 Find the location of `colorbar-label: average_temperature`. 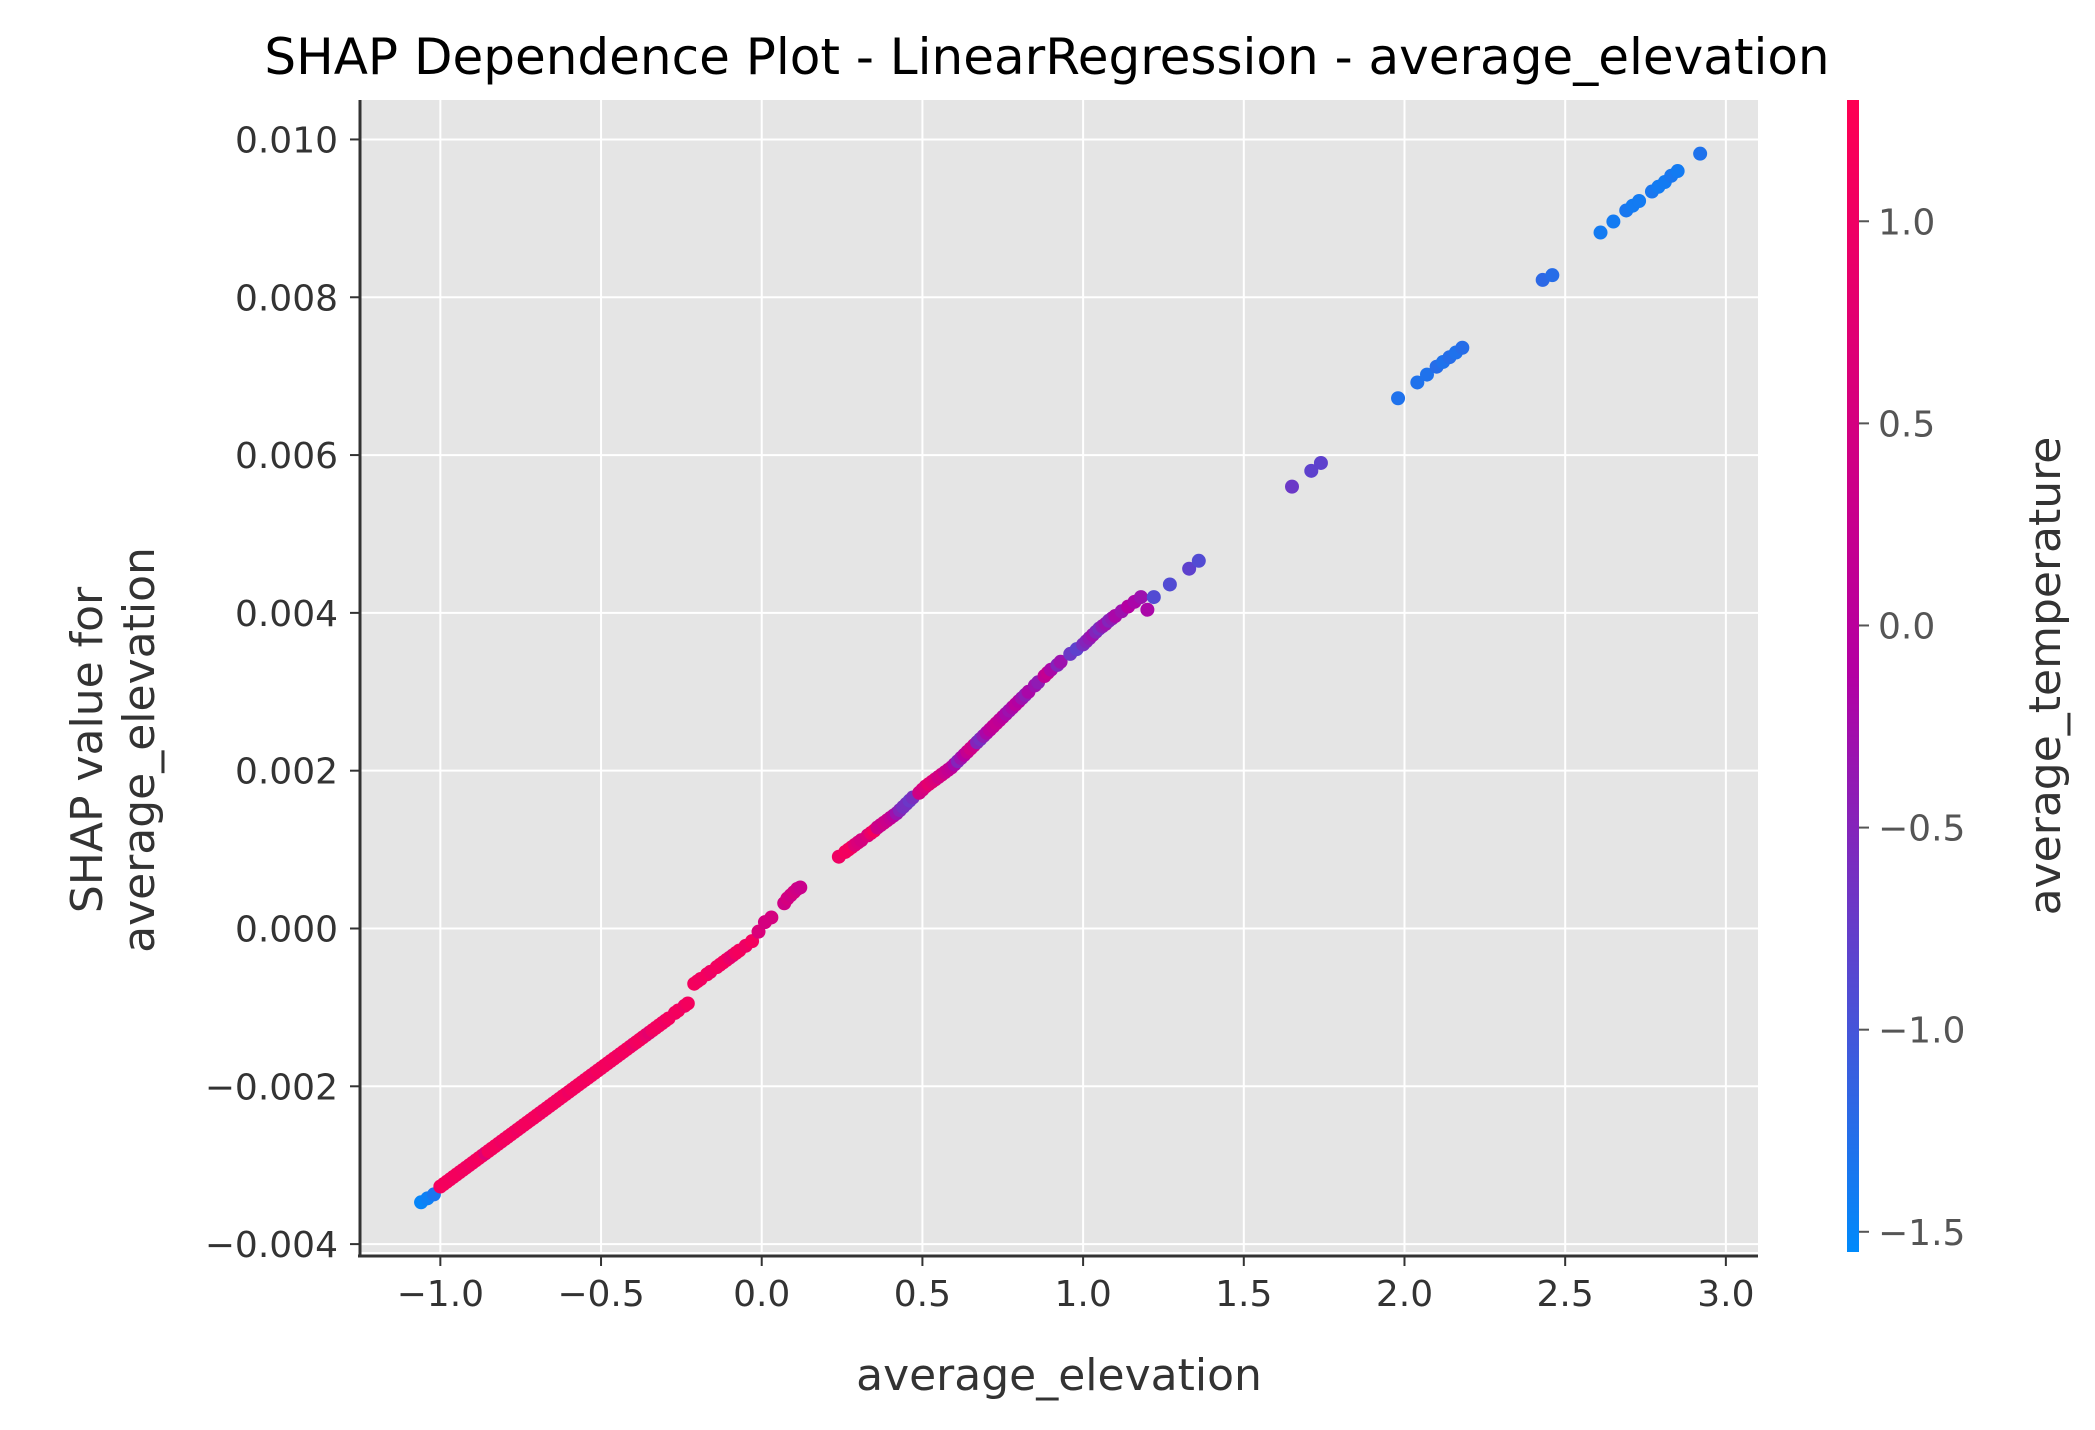

colorbar-label: average_temperature is located at coordinates (2045, 676).